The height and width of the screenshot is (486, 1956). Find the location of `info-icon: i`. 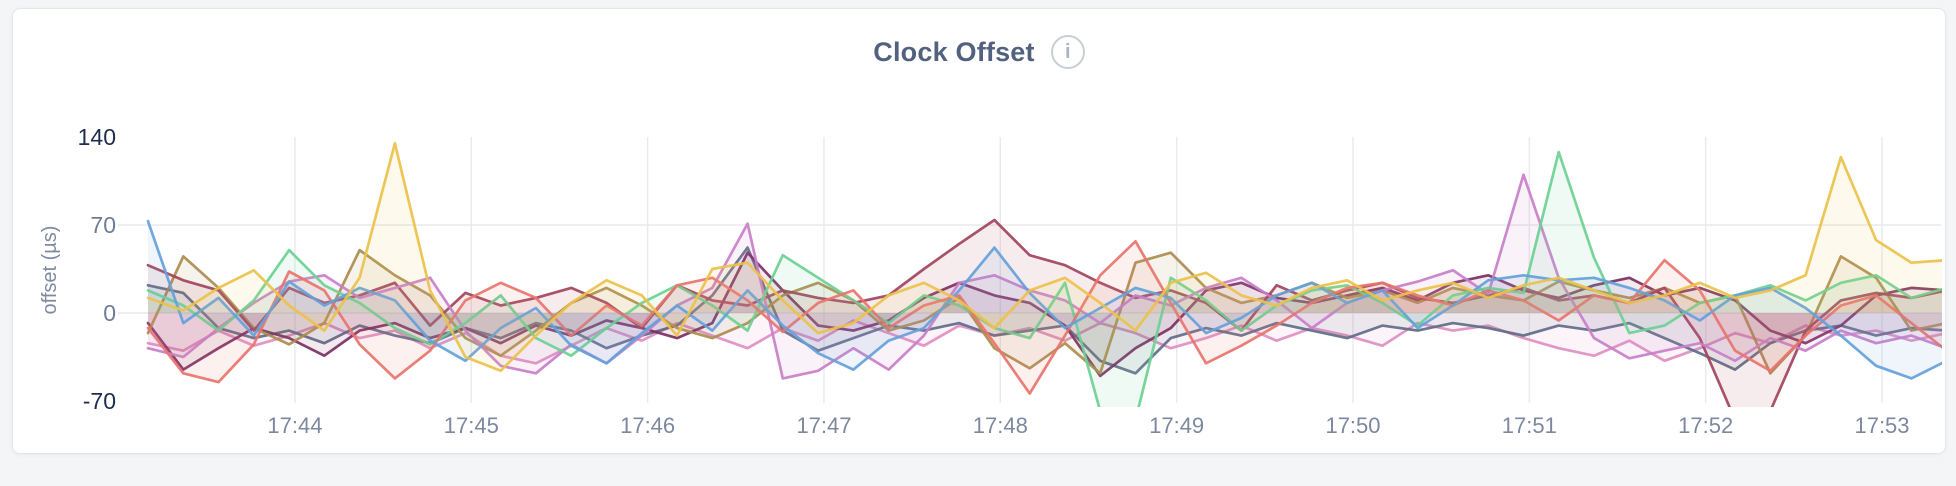

info-icon: i is located at coordinates (1067, 52).